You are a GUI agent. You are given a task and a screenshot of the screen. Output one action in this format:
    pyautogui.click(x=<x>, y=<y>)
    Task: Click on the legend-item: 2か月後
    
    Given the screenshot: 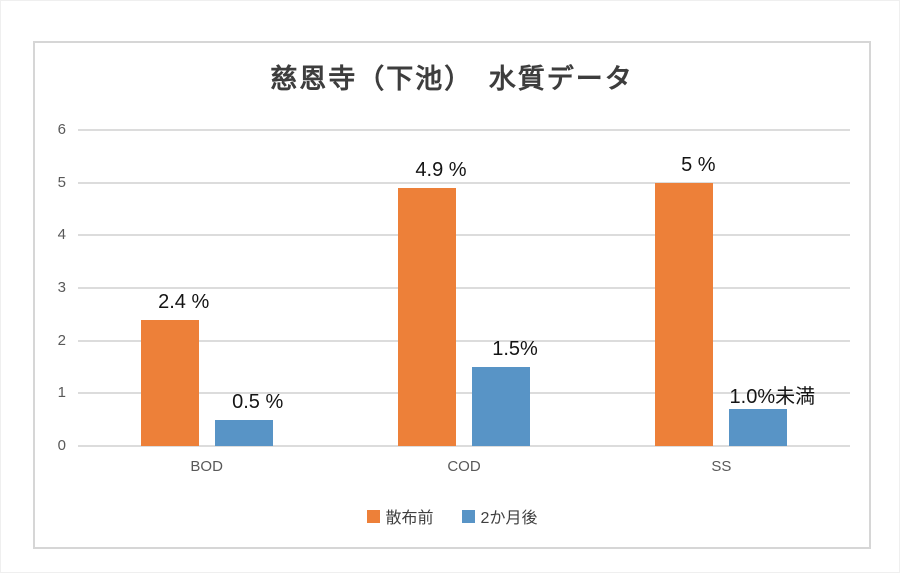 What is the action you would take?
    pyautogui.click(x=499, y=516)
    